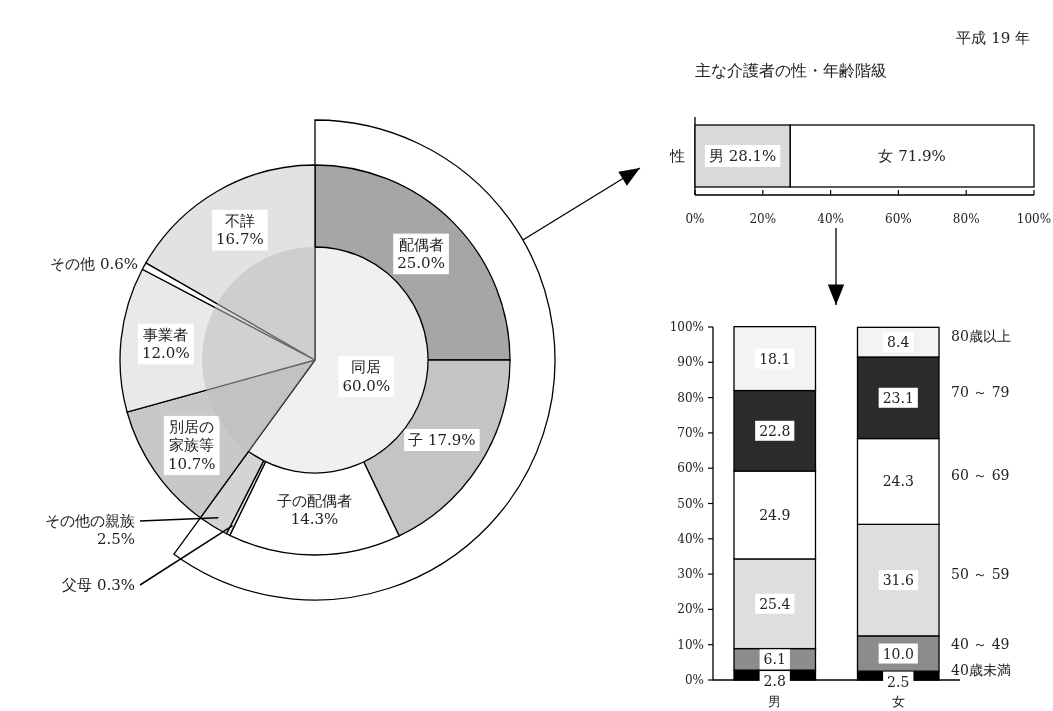 The height and width of the screenshot is (711, 1053). What do you see at coordinates (980, 574) in the screenshot?
I see `series-label: 50 ～ 59` at bounding box center [980, 574].